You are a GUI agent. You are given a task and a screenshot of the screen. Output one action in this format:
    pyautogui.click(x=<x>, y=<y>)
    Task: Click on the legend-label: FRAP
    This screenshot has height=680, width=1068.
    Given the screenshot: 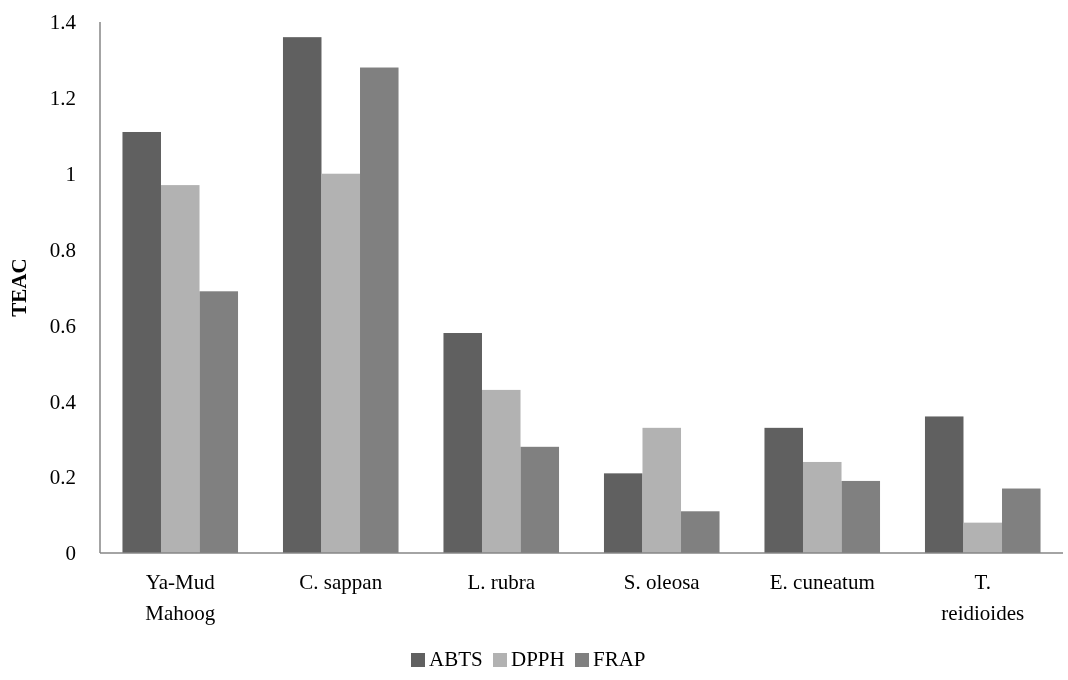 What is the action you would take?
    pyautogui.click(x=619, y=659)
    